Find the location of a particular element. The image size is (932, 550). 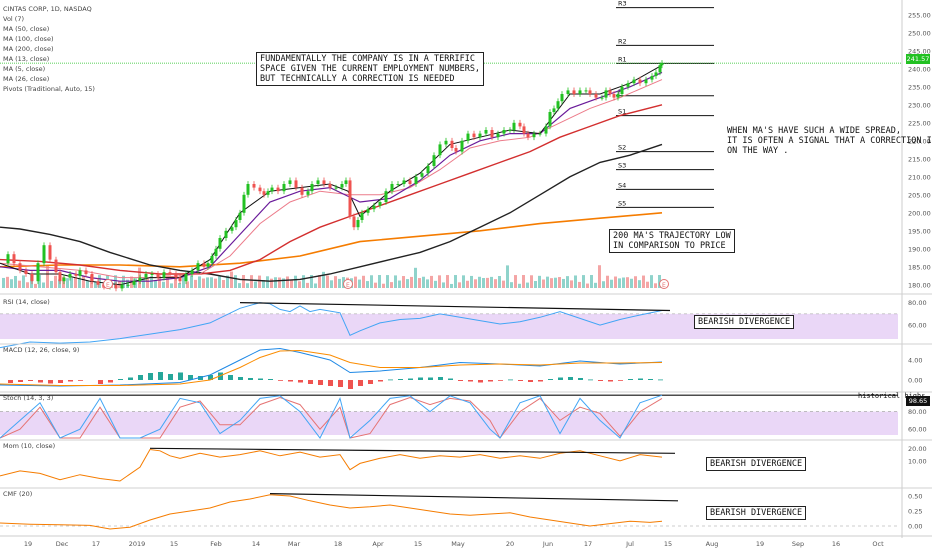

cmf-divergence-line is located at coordinates (474, 497).